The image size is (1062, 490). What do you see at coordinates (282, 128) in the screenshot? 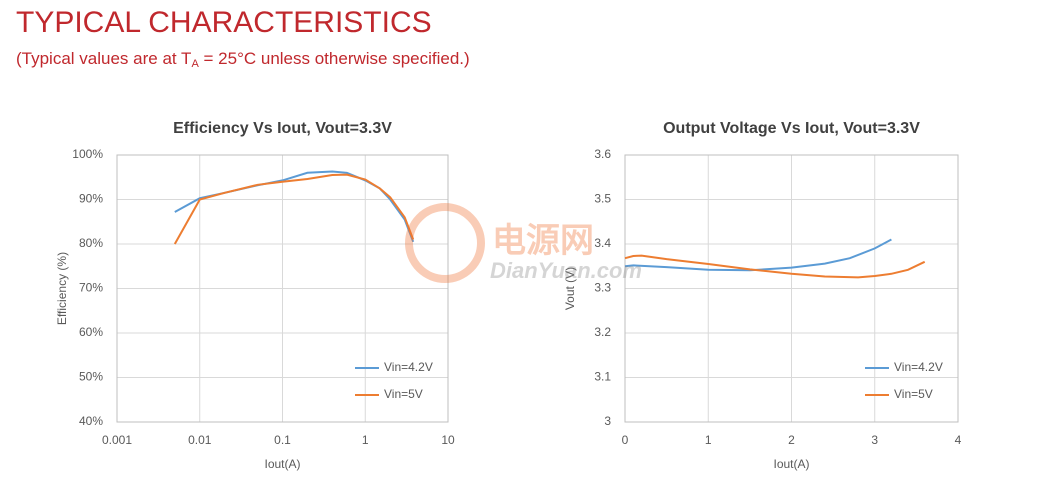
I see `chart-title: Efficiency Vs Iout, Vout=3.3V` at bounding box center [282, 128].